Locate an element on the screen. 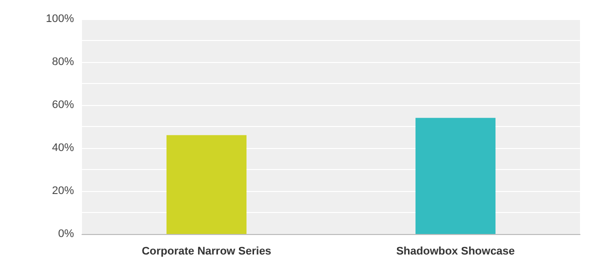  y-tick-label: 100% is located at coordinates (60, 19).